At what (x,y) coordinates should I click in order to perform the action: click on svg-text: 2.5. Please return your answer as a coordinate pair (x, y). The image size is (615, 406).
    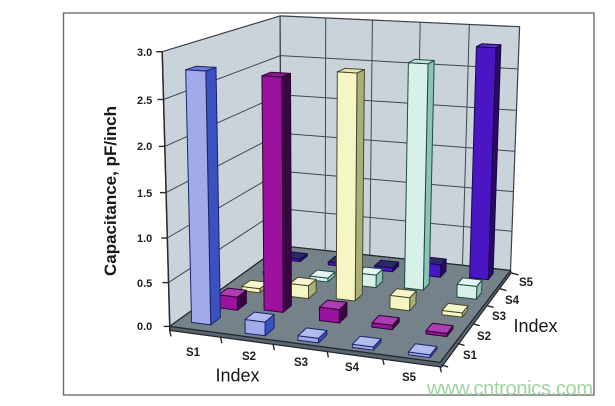
    Looking at the image, I should click on (144, 101).